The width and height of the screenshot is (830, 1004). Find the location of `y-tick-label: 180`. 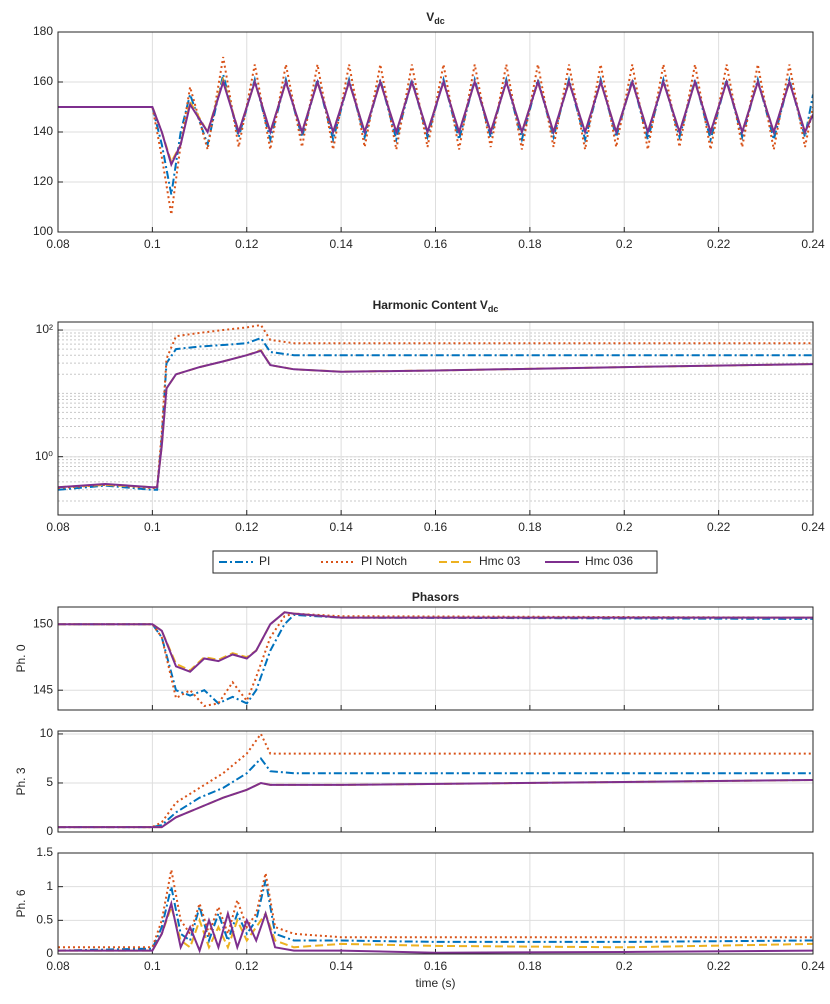

y-tick-label: 180 is located at coordinates (43, 31).